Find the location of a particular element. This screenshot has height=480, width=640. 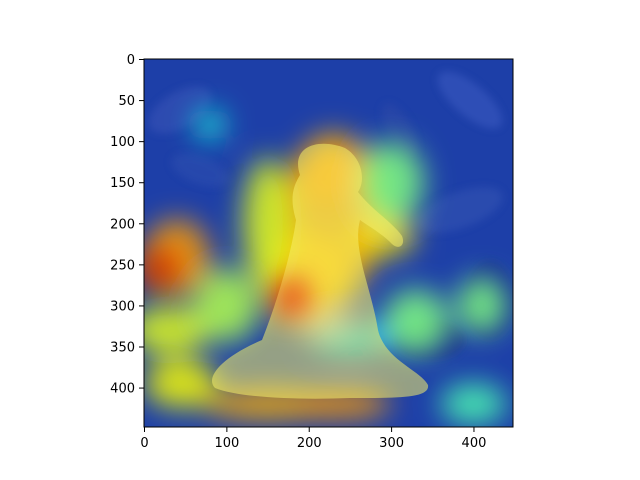

heatmap-highlights is located at coordinates (224, 283).